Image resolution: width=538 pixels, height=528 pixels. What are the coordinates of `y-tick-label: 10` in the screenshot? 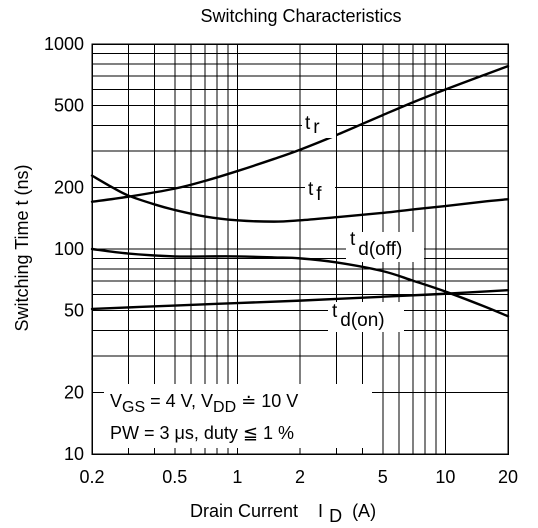 It's located at (74, 454).